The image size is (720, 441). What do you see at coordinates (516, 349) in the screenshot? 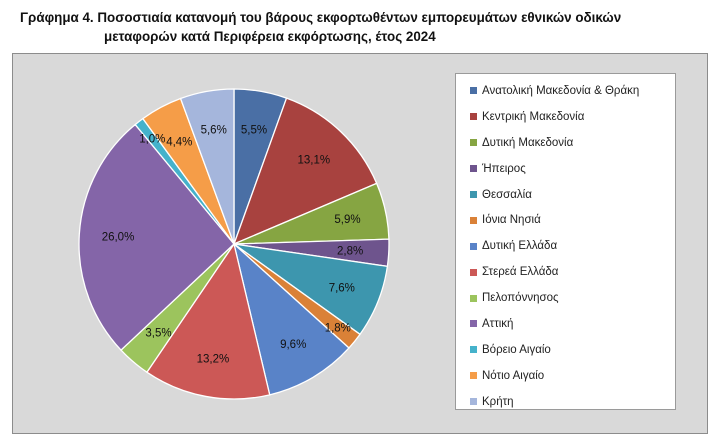
I see `legend-label: Βόρειο Αιγαίο` at bounding box center [516, 349].